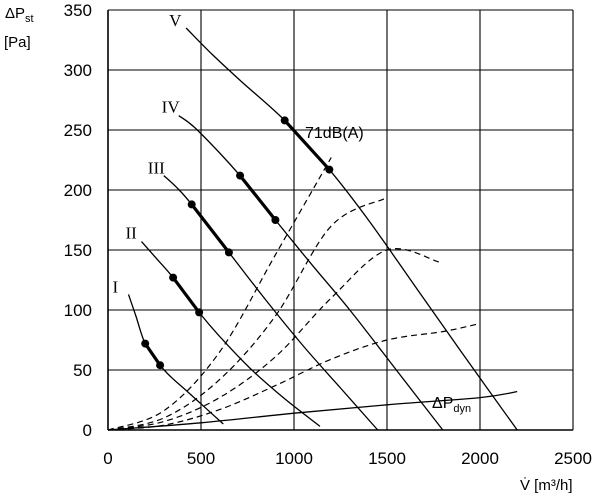  I want to click on y-tick-label: 350, so click(78, 10).